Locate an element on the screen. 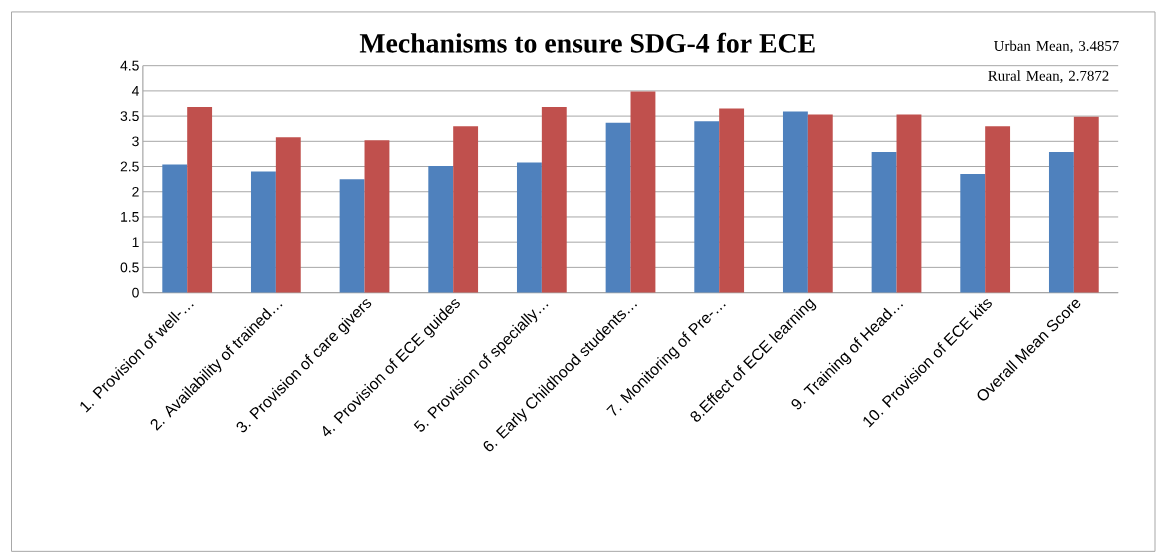 This screenshot has height=552, width=1156. y-tick-label: 2 is located at coordinates (135, 191).